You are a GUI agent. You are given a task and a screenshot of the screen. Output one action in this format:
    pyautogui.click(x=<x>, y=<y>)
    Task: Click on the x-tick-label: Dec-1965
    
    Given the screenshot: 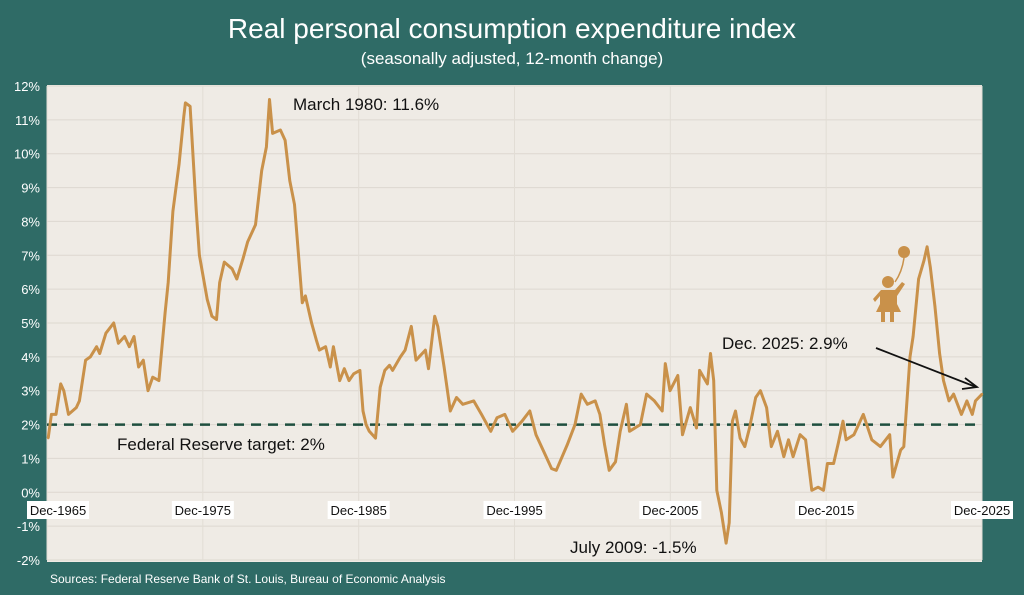 What is the action you would take?
    pyautogui.click(x=58, y=510)
    